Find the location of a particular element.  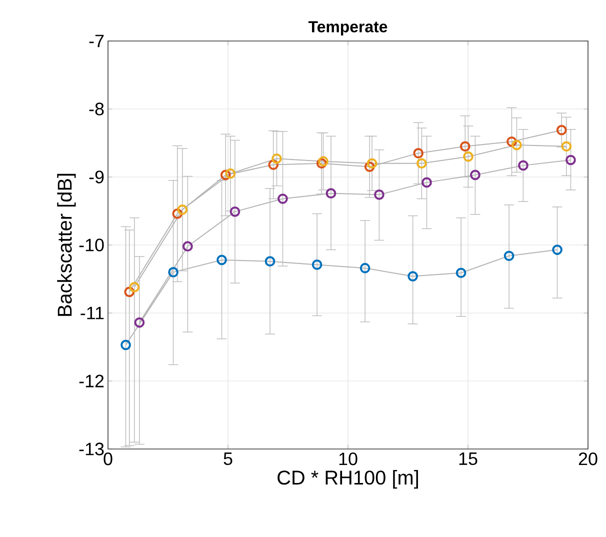

x-tick-label: 20 is located at coordinates (588, 459).